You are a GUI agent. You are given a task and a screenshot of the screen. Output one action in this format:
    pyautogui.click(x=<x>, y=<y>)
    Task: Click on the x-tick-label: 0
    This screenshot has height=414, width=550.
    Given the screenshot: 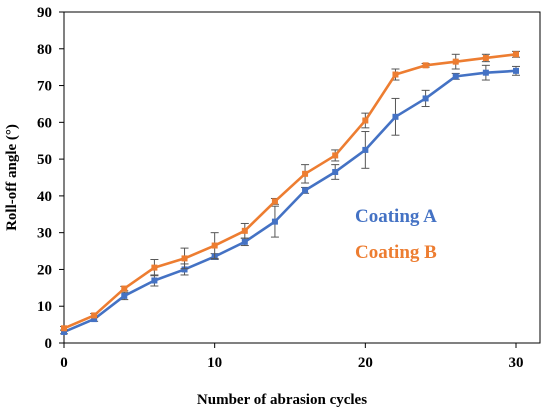 What is the action you would take?
    pyautogui.click(x=64, y=363)
    